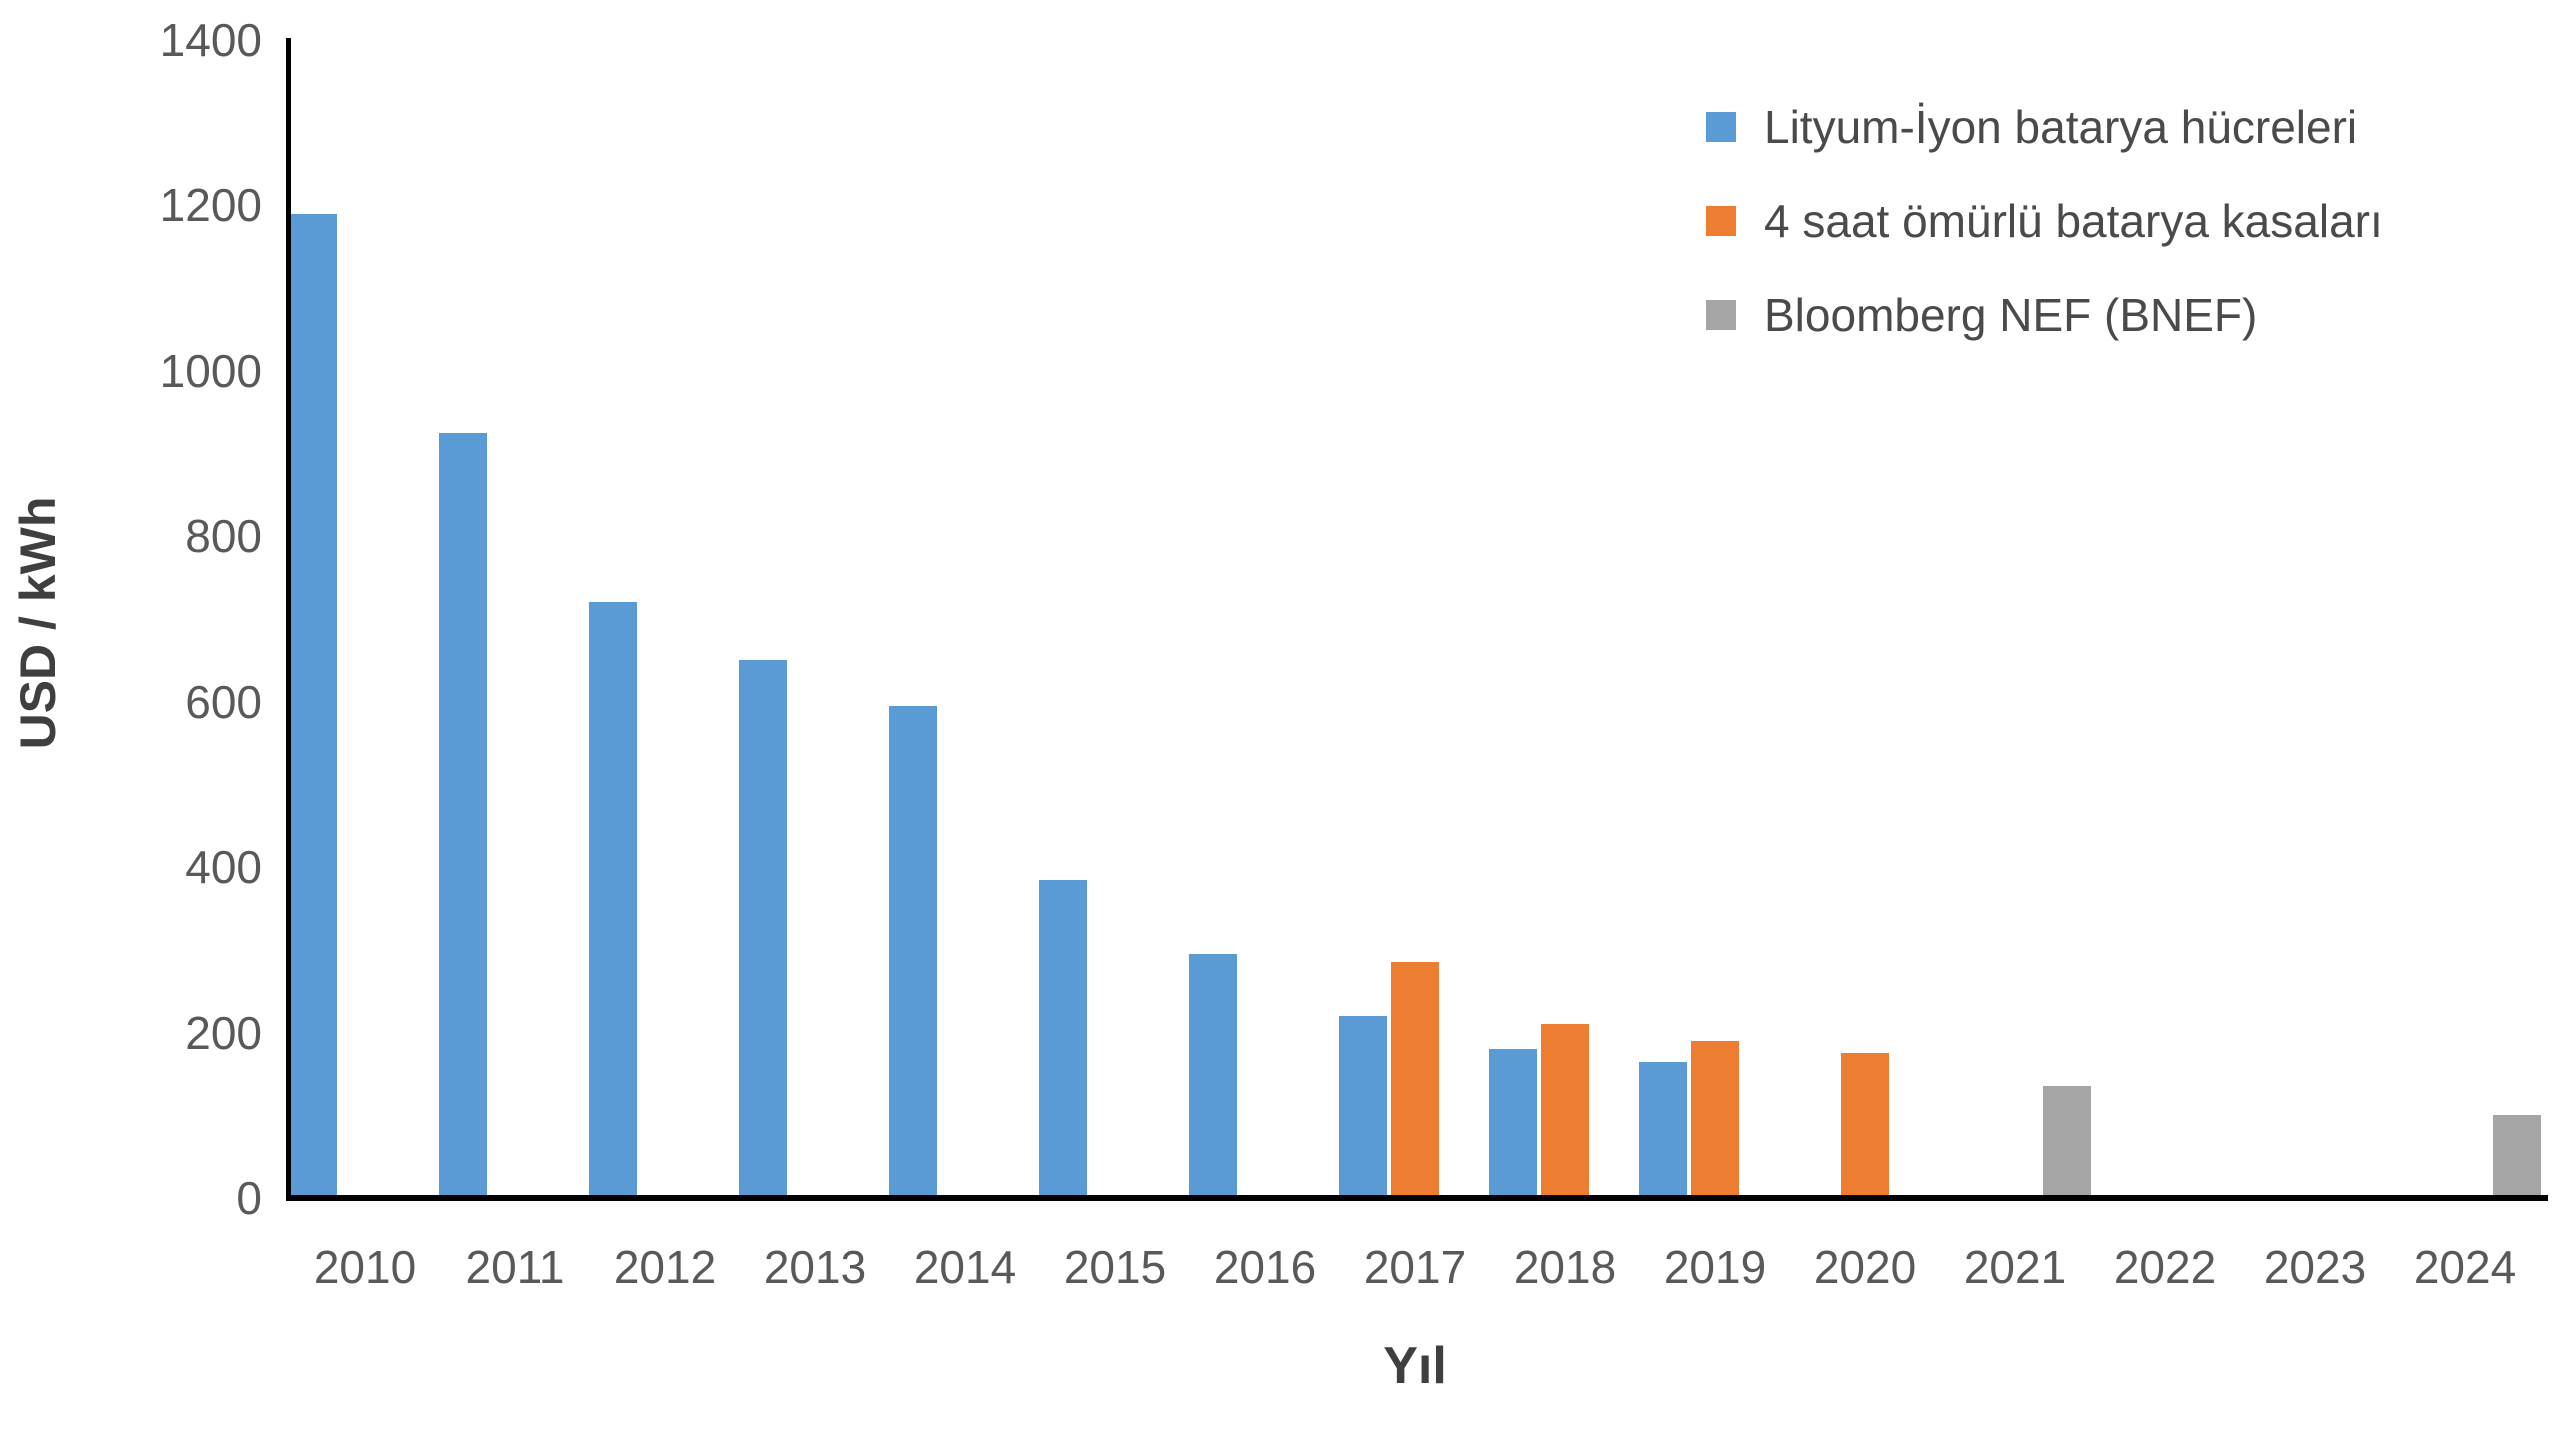  I want to click on x-tick-label: 2023, so click(2315, 1267).